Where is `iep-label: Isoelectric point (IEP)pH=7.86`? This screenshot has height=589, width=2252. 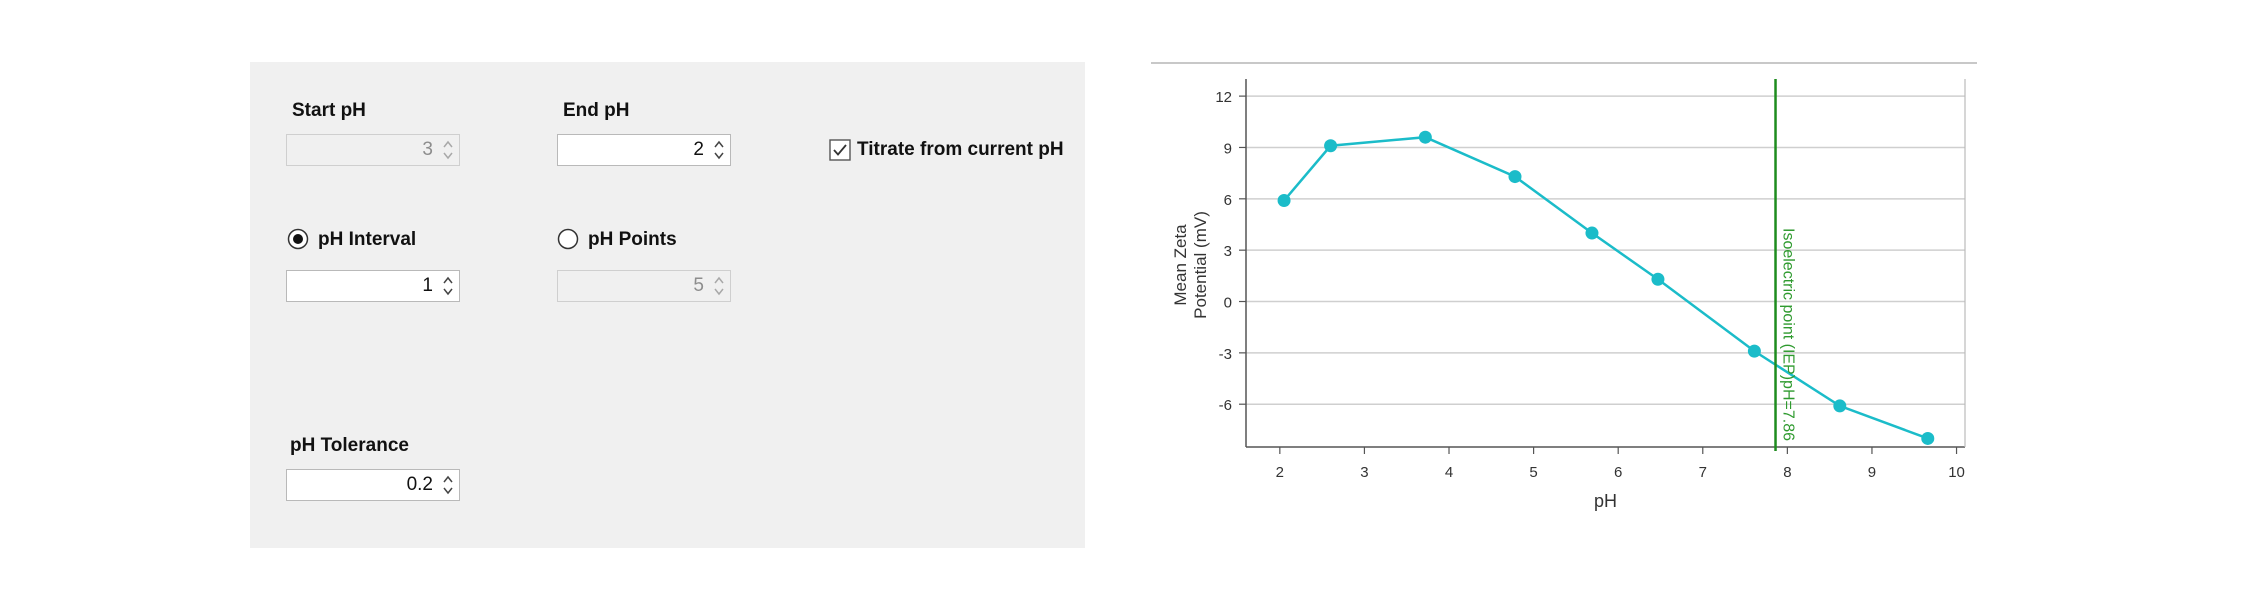
iep-label: Isoelectric point (IEP)pH=7.86 is located at coordinates (1788, 334).